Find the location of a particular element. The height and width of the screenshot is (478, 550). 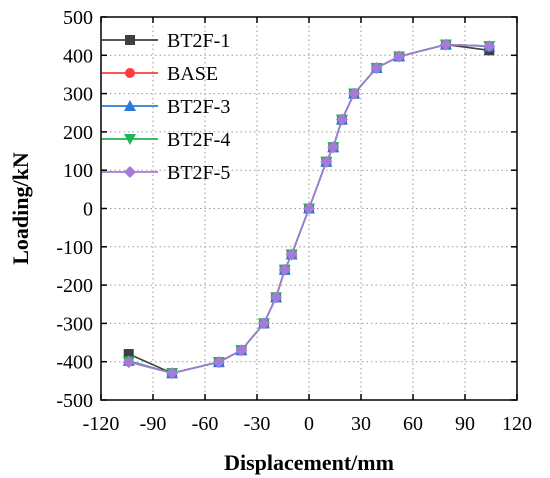

y-tick-label: 500 is located at coordinates (78, 18).